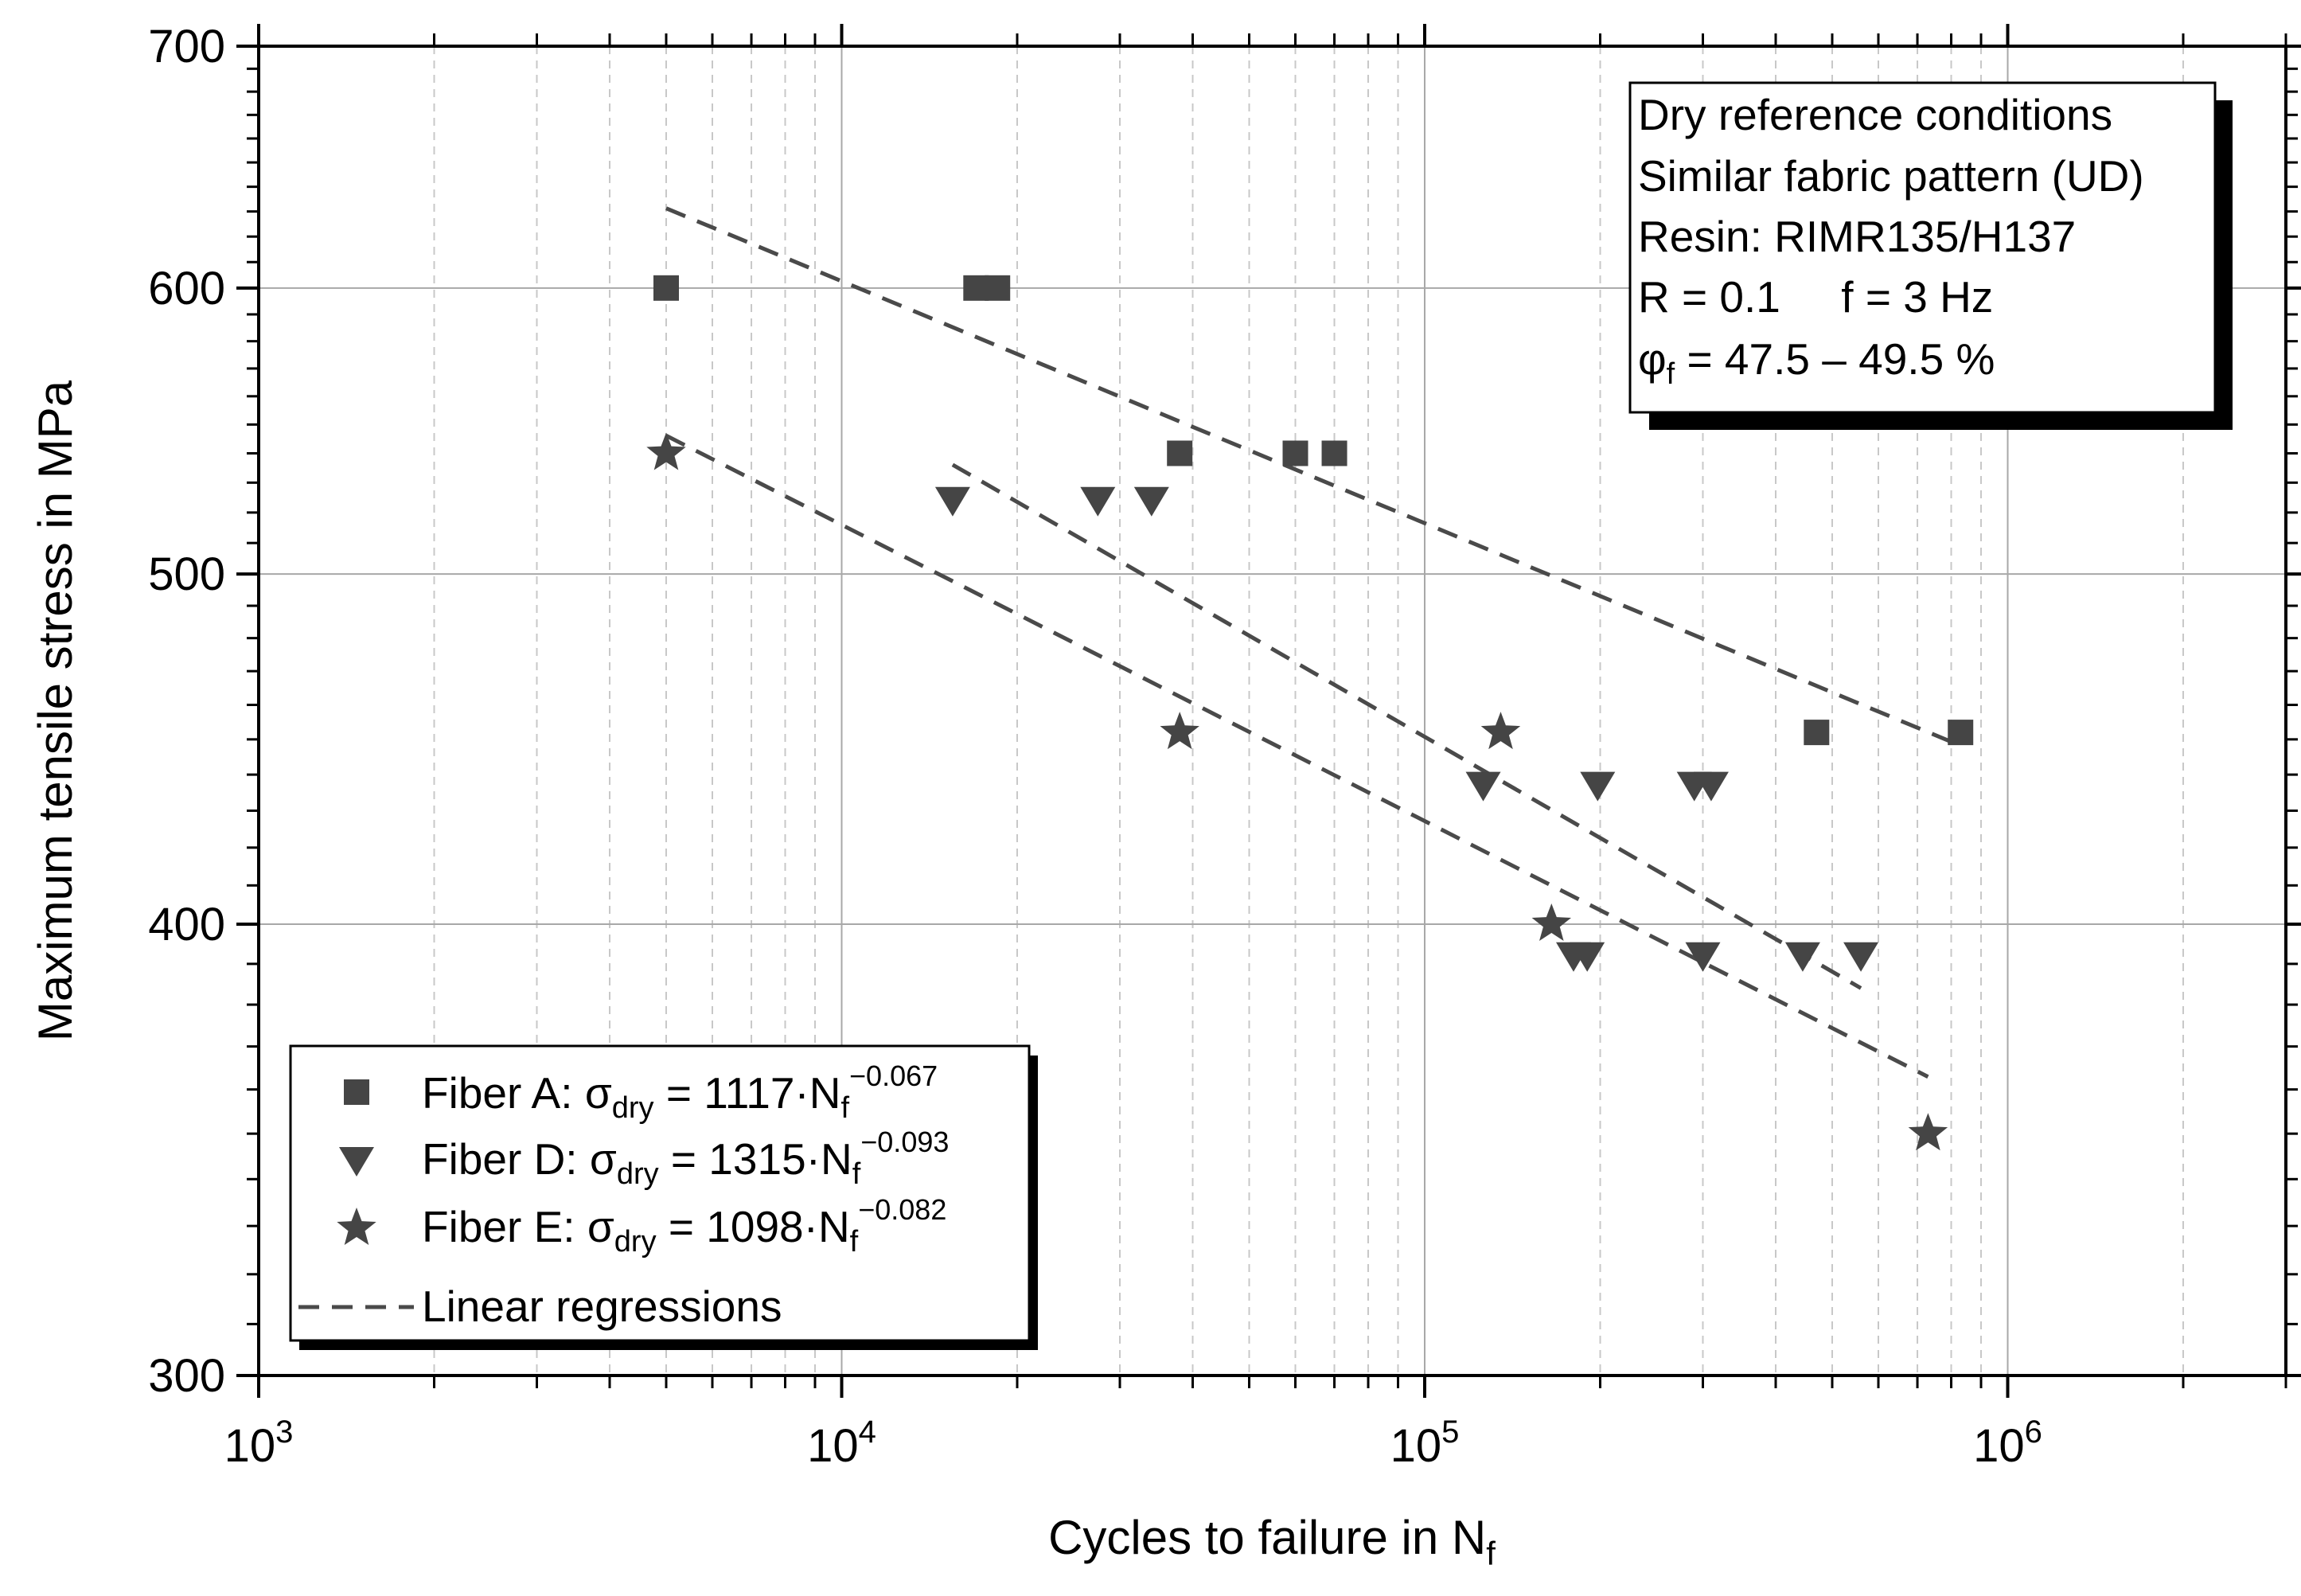 This screenshot has height=1596, width=2301. I want to click on x-tick-label: 10⁶, so click(2007, 1443).